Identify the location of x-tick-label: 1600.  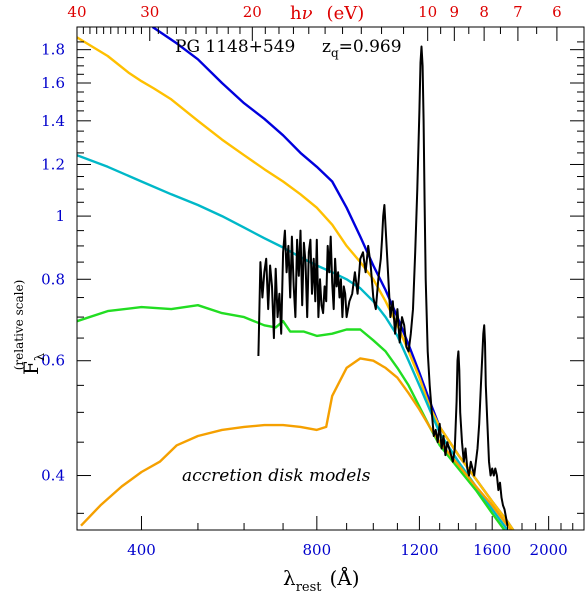
(492, 550).